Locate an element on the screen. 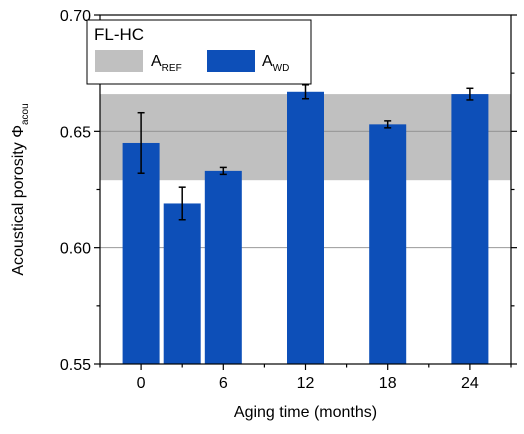 Image resolution: width=524 pixels, height=434 pixels. x-tick-label-1: 6 is located at coordinates (223, 383).